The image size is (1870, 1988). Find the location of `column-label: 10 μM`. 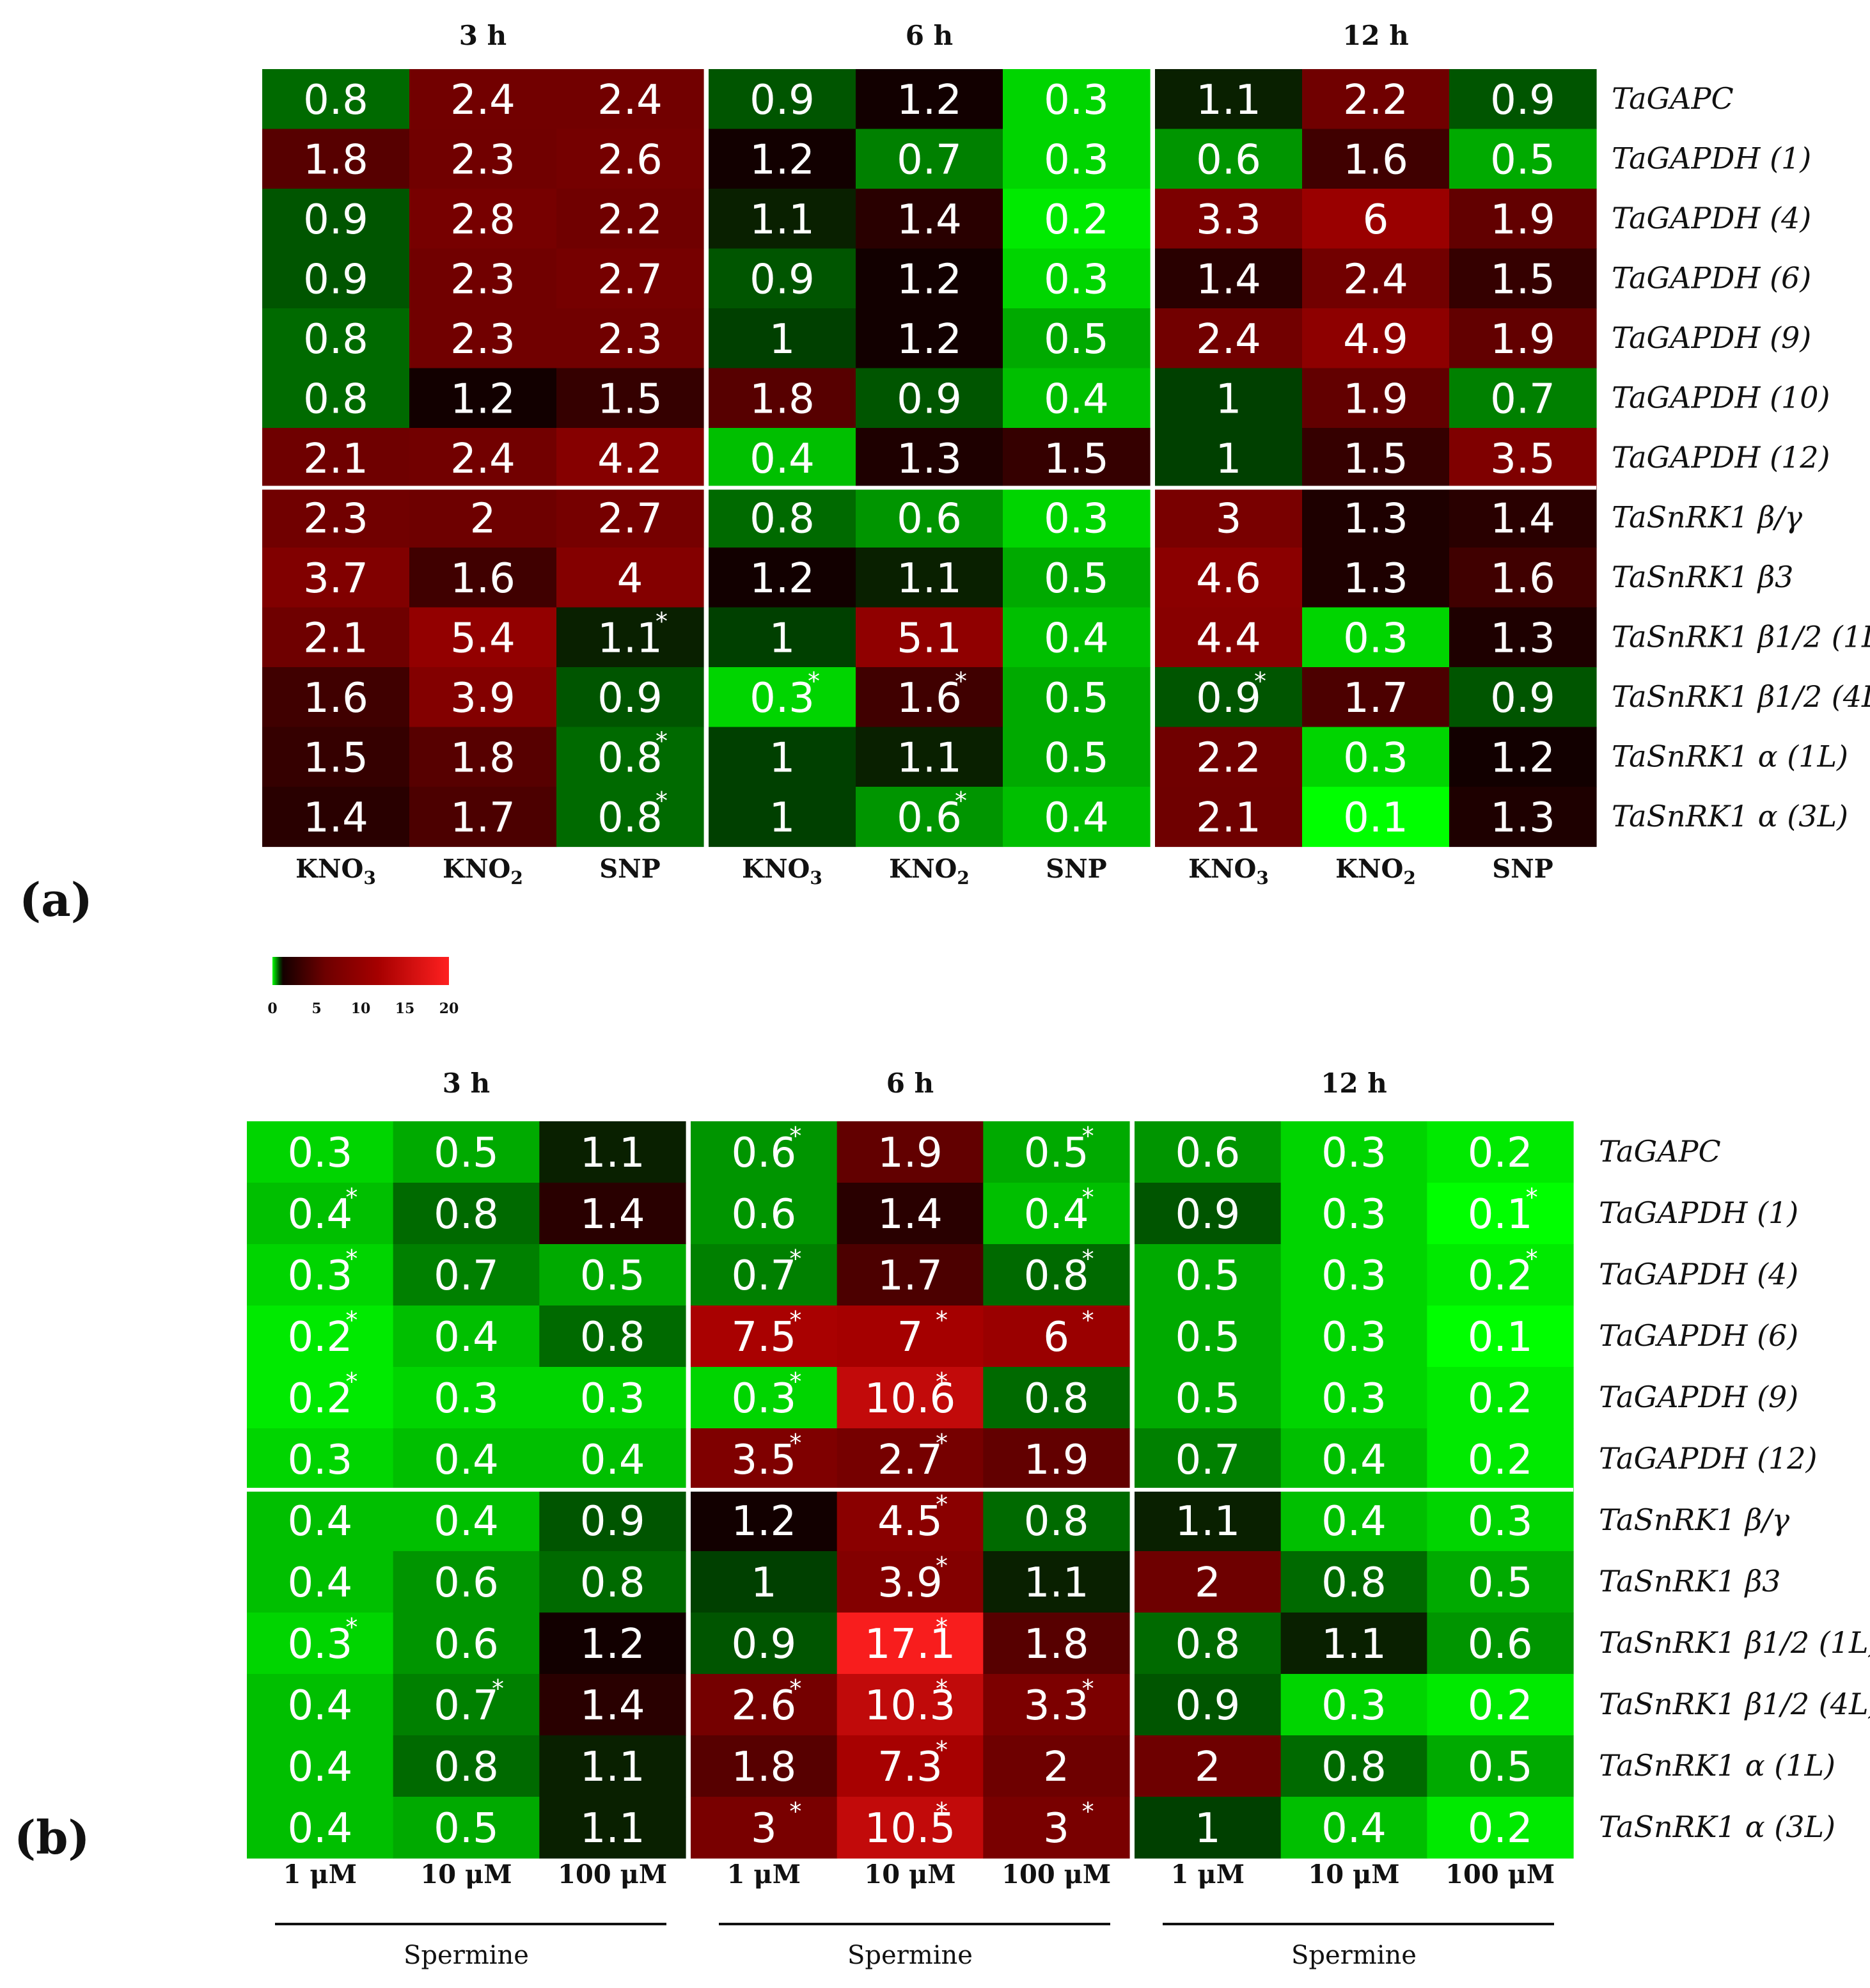

column-label: 10 μM is located at coordinates (466, 1874).